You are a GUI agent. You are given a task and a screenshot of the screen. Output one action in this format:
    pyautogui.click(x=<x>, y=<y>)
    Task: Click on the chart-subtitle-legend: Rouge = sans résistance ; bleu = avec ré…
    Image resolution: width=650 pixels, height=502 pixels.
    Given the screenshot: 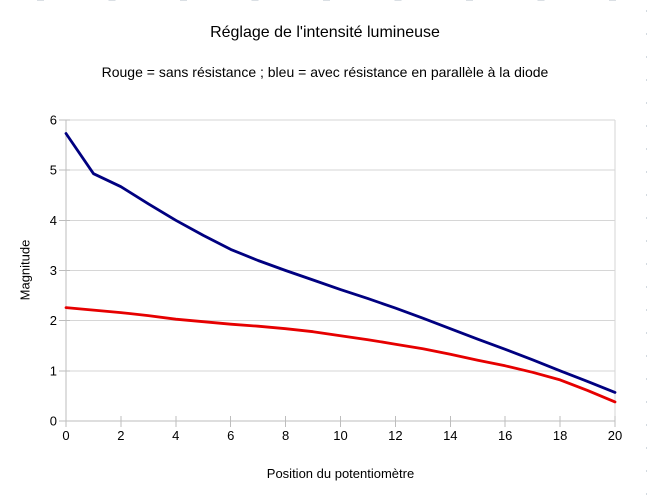 What is the action you would take?
    pyautogui.click(x=325, y=72)
    